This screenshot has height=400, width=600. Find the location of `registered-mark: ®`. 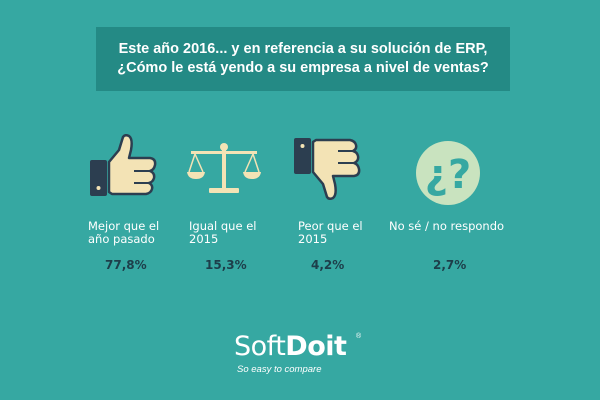

registered-mark: ® is located at coordinates (359, 336).